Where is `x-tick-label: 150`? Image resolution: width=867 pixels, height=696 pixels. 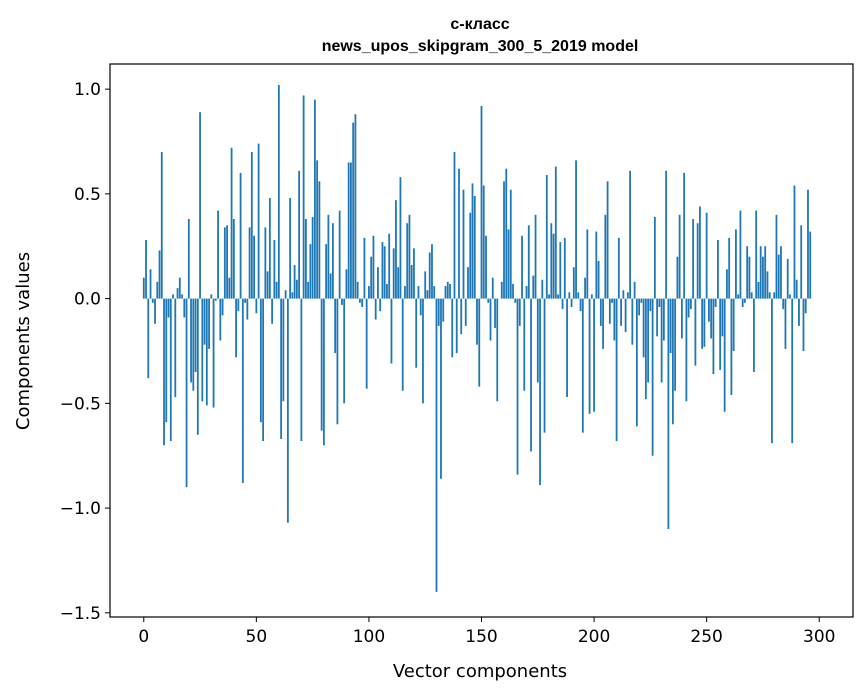
x-tick-label: 150 is located at coordinates (481, 637).